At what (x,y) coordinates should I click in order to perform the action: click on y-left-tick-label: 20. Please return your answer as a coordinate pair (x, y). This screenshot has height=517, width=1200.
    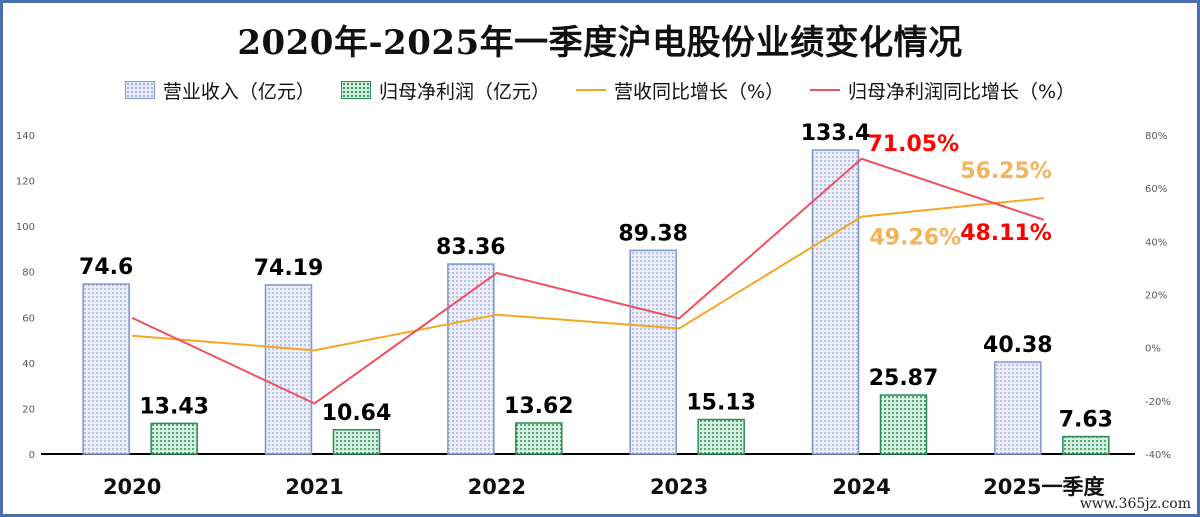
    Looking at the image, I should click on (28, 409).